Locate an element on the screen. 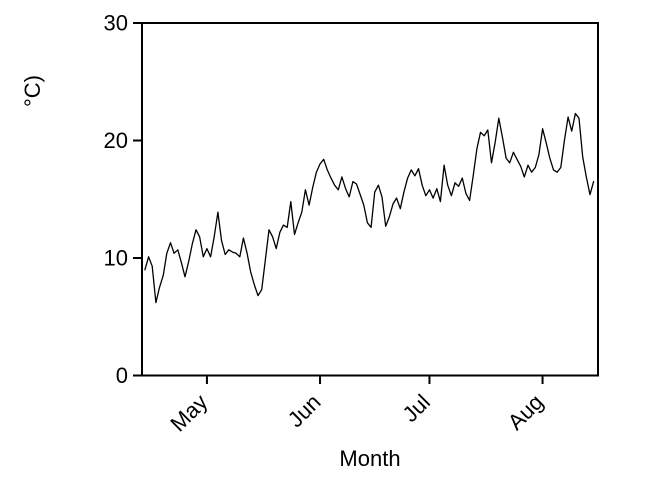 The image size is (658, 484). x-axis-label: Month is located at coordinates (369, 458).